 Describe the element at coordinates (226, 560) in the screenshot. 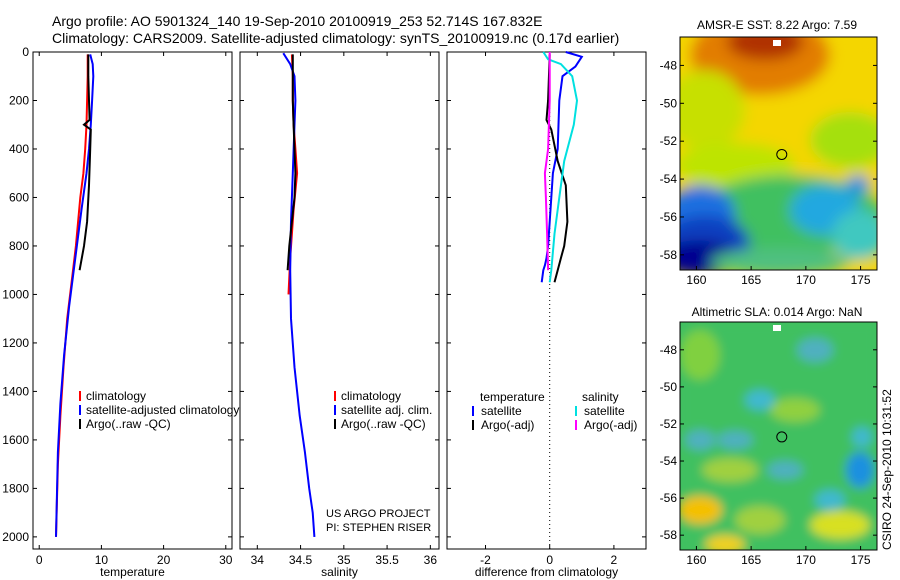

I see `x-tick-label: 30` at that location.